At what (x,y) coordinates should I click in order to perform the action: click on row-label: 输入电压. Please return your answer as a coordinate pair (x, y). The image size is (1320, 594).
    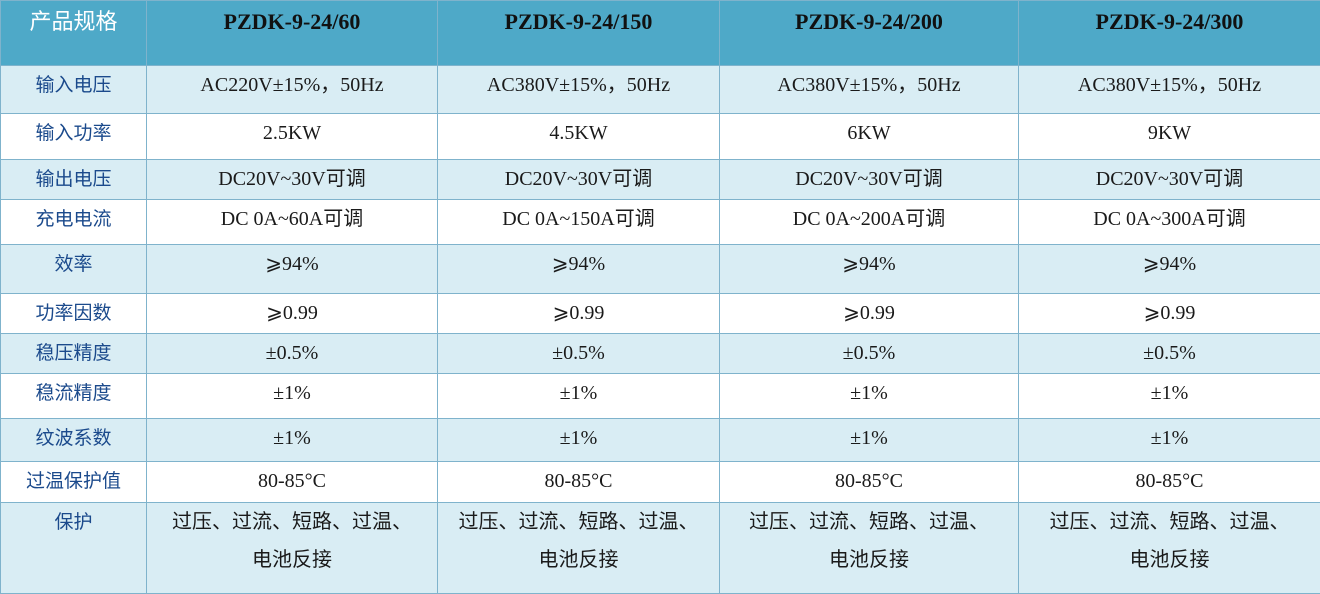
    Looking at the image, I should click on (73, 85).